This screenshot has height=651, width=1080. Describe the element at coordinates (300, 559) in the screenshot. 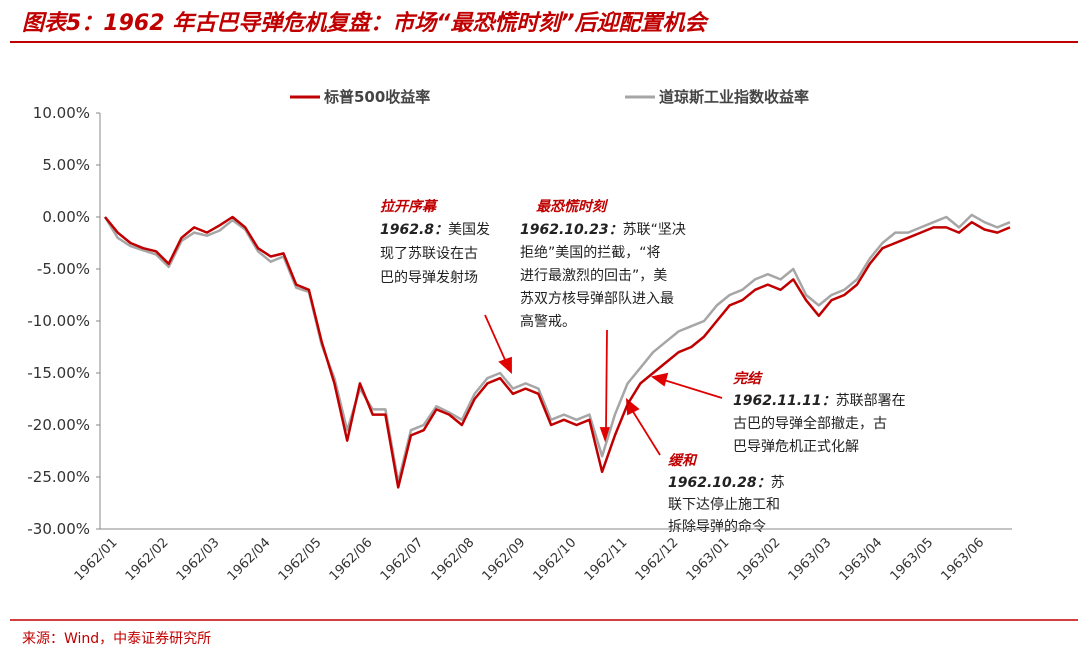

I see `x-tick-label: 1962/05` at that location.